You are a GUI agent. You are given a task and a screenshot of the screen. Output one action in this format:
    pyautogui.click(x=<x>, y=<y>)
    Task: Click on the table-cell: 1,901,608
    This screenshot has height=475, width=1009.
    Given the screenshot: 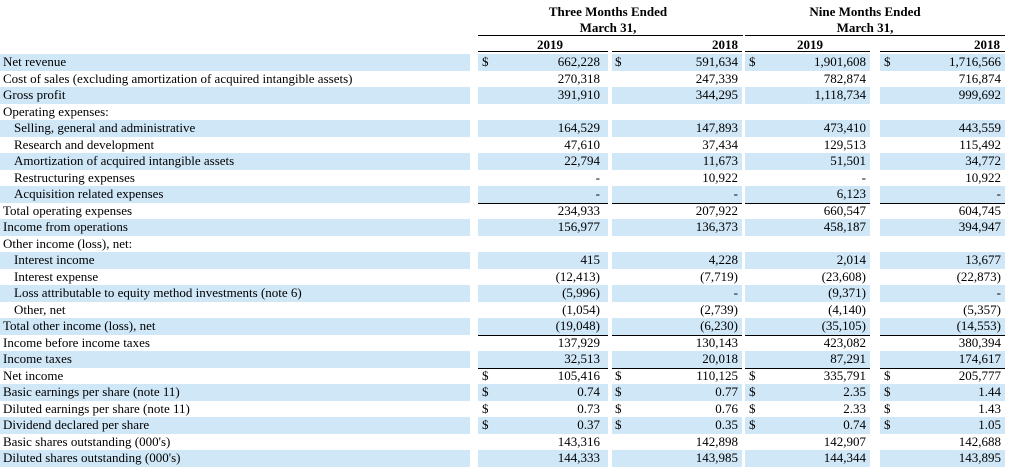 What is the action you would take?
    pyautogui.click(x=840, y=61)
    